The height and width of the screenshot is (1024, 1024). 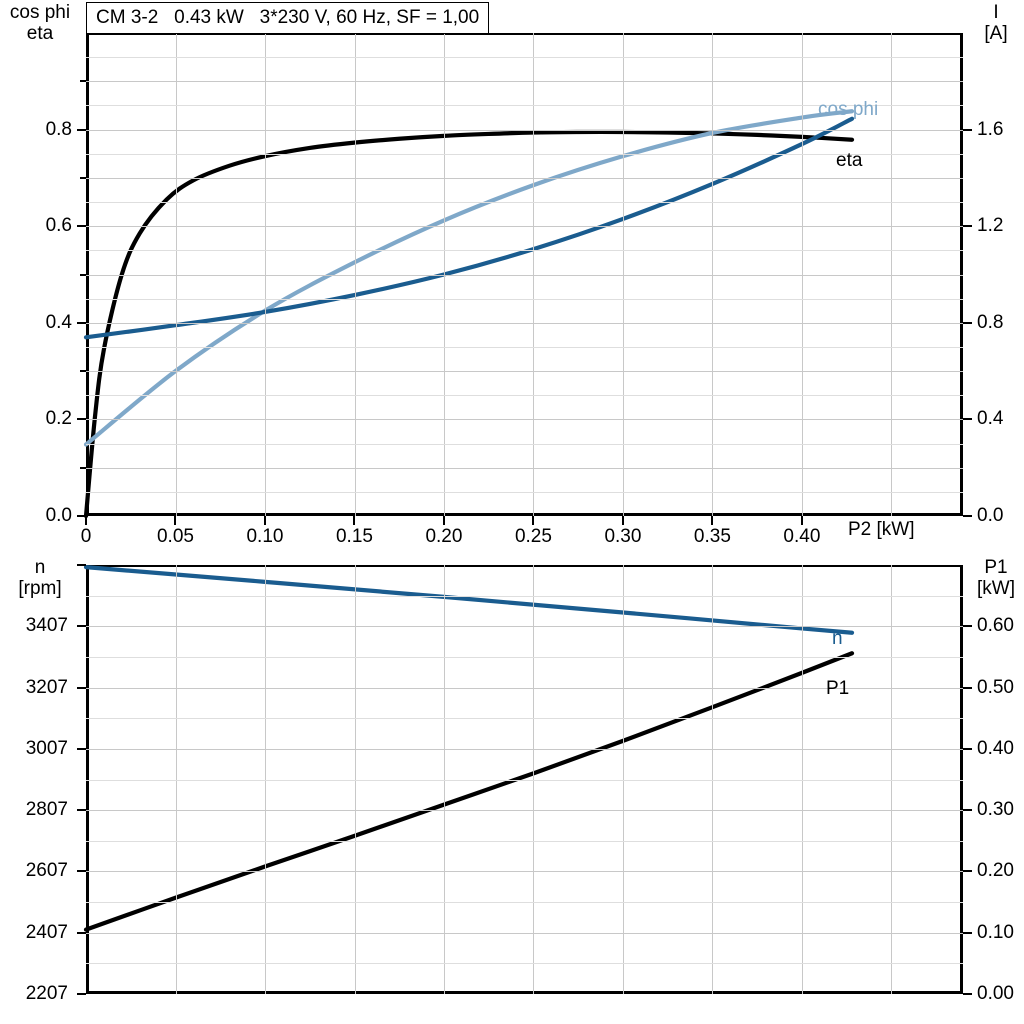 I want to click on curve-label-eta: eta, so click(x=849, y=160).